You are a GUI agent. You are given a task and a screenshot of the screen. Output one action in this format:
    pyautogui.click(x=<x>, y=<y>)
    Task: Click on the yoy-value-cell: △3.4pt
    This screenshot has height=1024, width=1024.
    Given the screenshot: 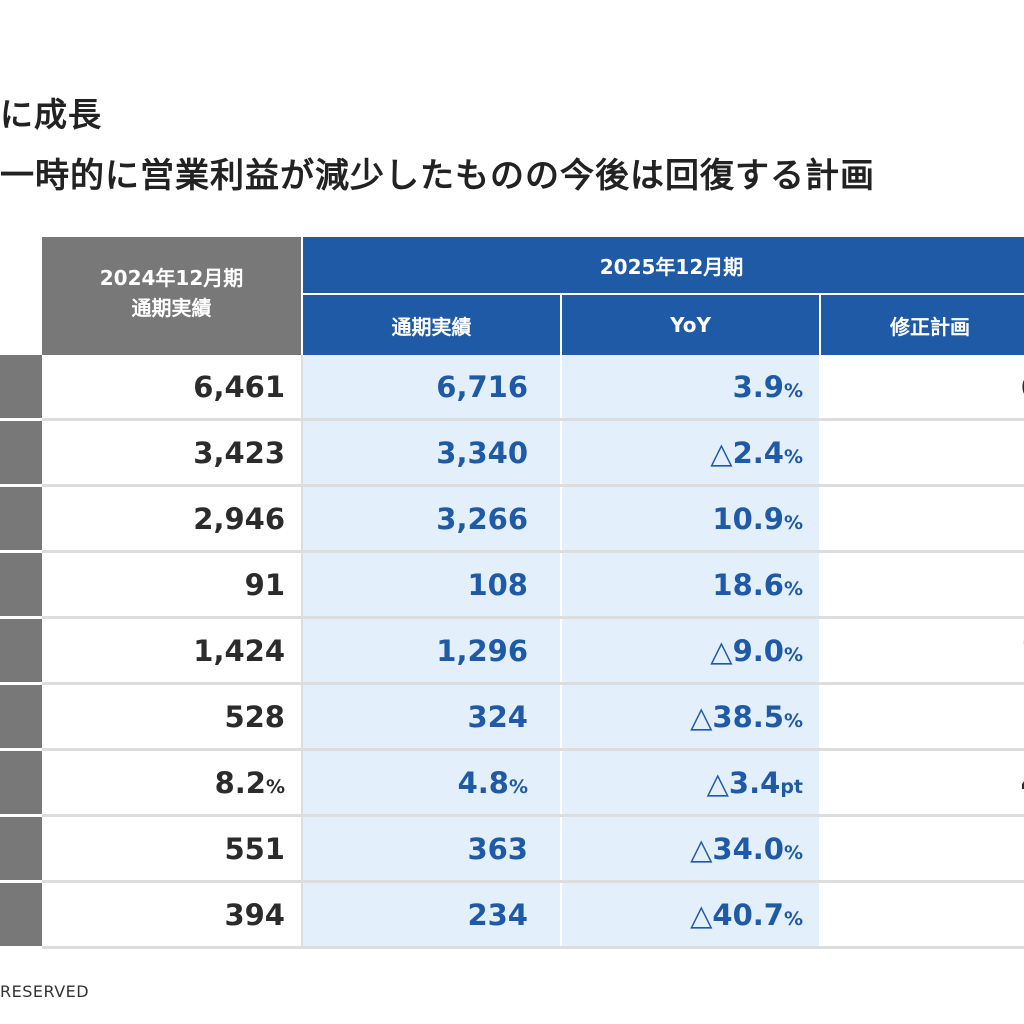 What is the action you would take?
    pyautogui.click(x=691, y=783)
    